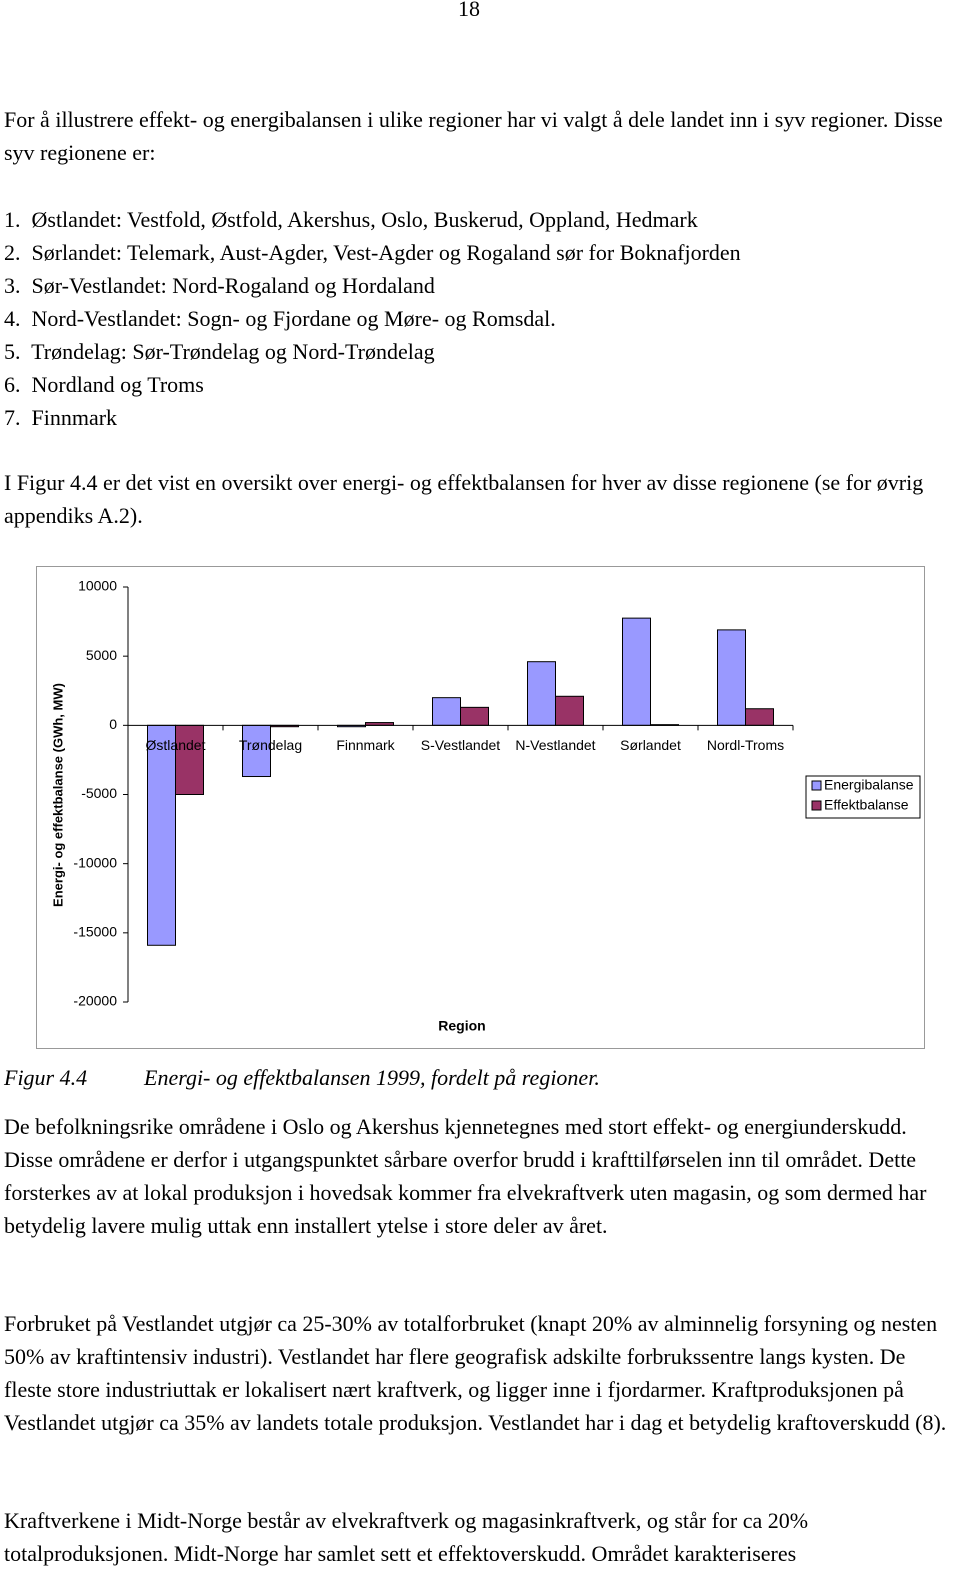 Image resolution: width=960 pixels, height=1579 pixels. Describe the element at coordinates (745, 745) in the screenshot. I see `x-tick-label: Nordl-Troms` at that location.